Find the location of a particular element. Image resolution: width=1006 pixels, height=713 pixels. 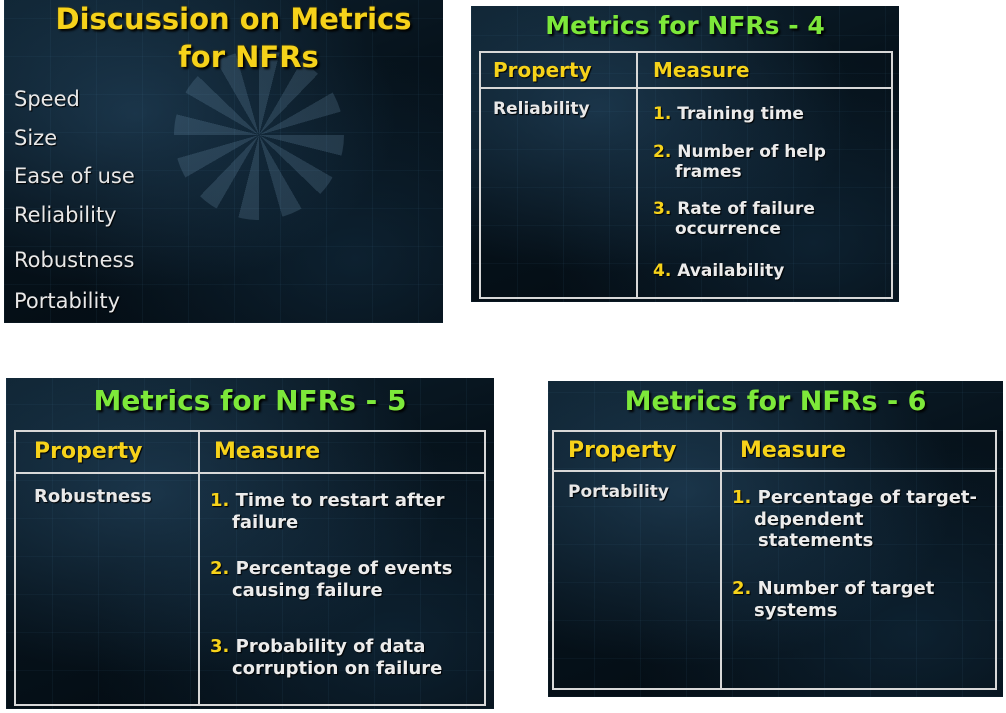

measure-text-cont: statements is located at coordinates (816, 541).